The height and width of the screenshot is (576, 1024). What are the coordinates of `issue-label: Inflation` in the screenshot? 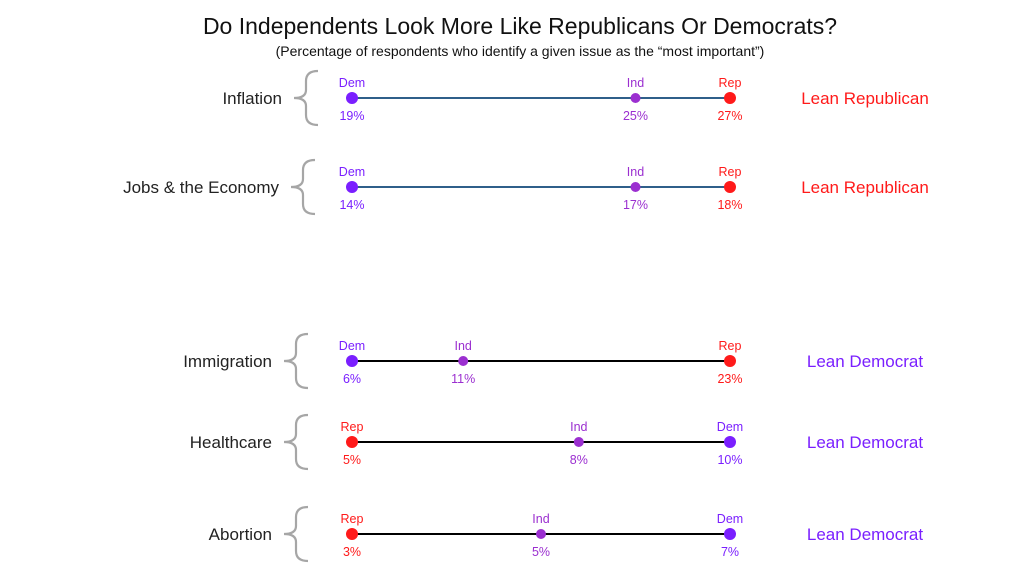 It's located at (252, 98).